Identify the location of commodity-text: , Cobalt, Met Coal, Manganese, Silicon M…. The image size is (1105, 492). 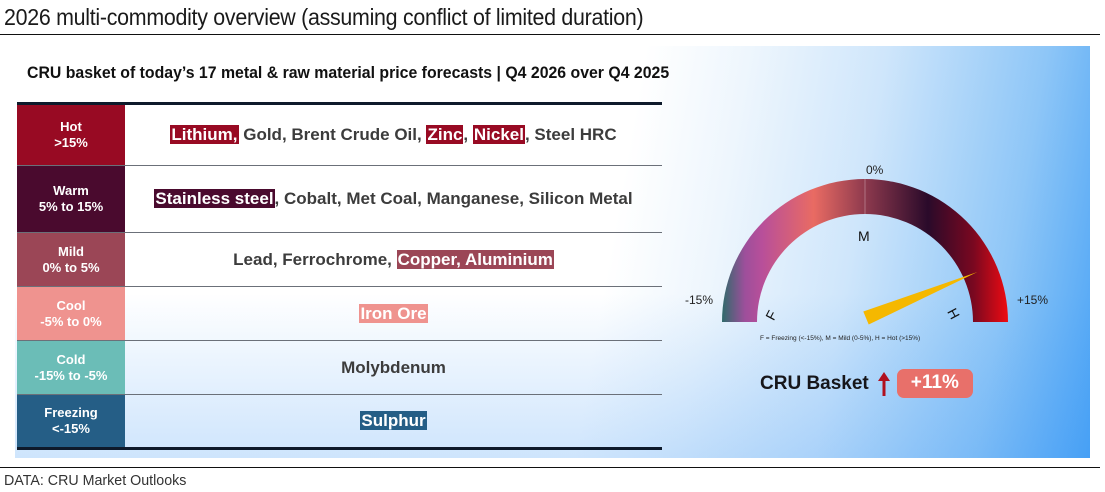
(453, 198).